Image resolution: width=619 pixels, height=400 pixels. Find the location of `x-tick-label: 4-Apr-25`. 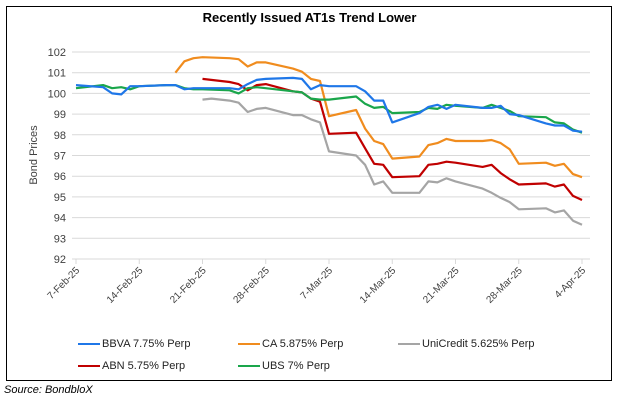

x-tick-label: 4-Apr-25 is located at coordinates (571, 283).